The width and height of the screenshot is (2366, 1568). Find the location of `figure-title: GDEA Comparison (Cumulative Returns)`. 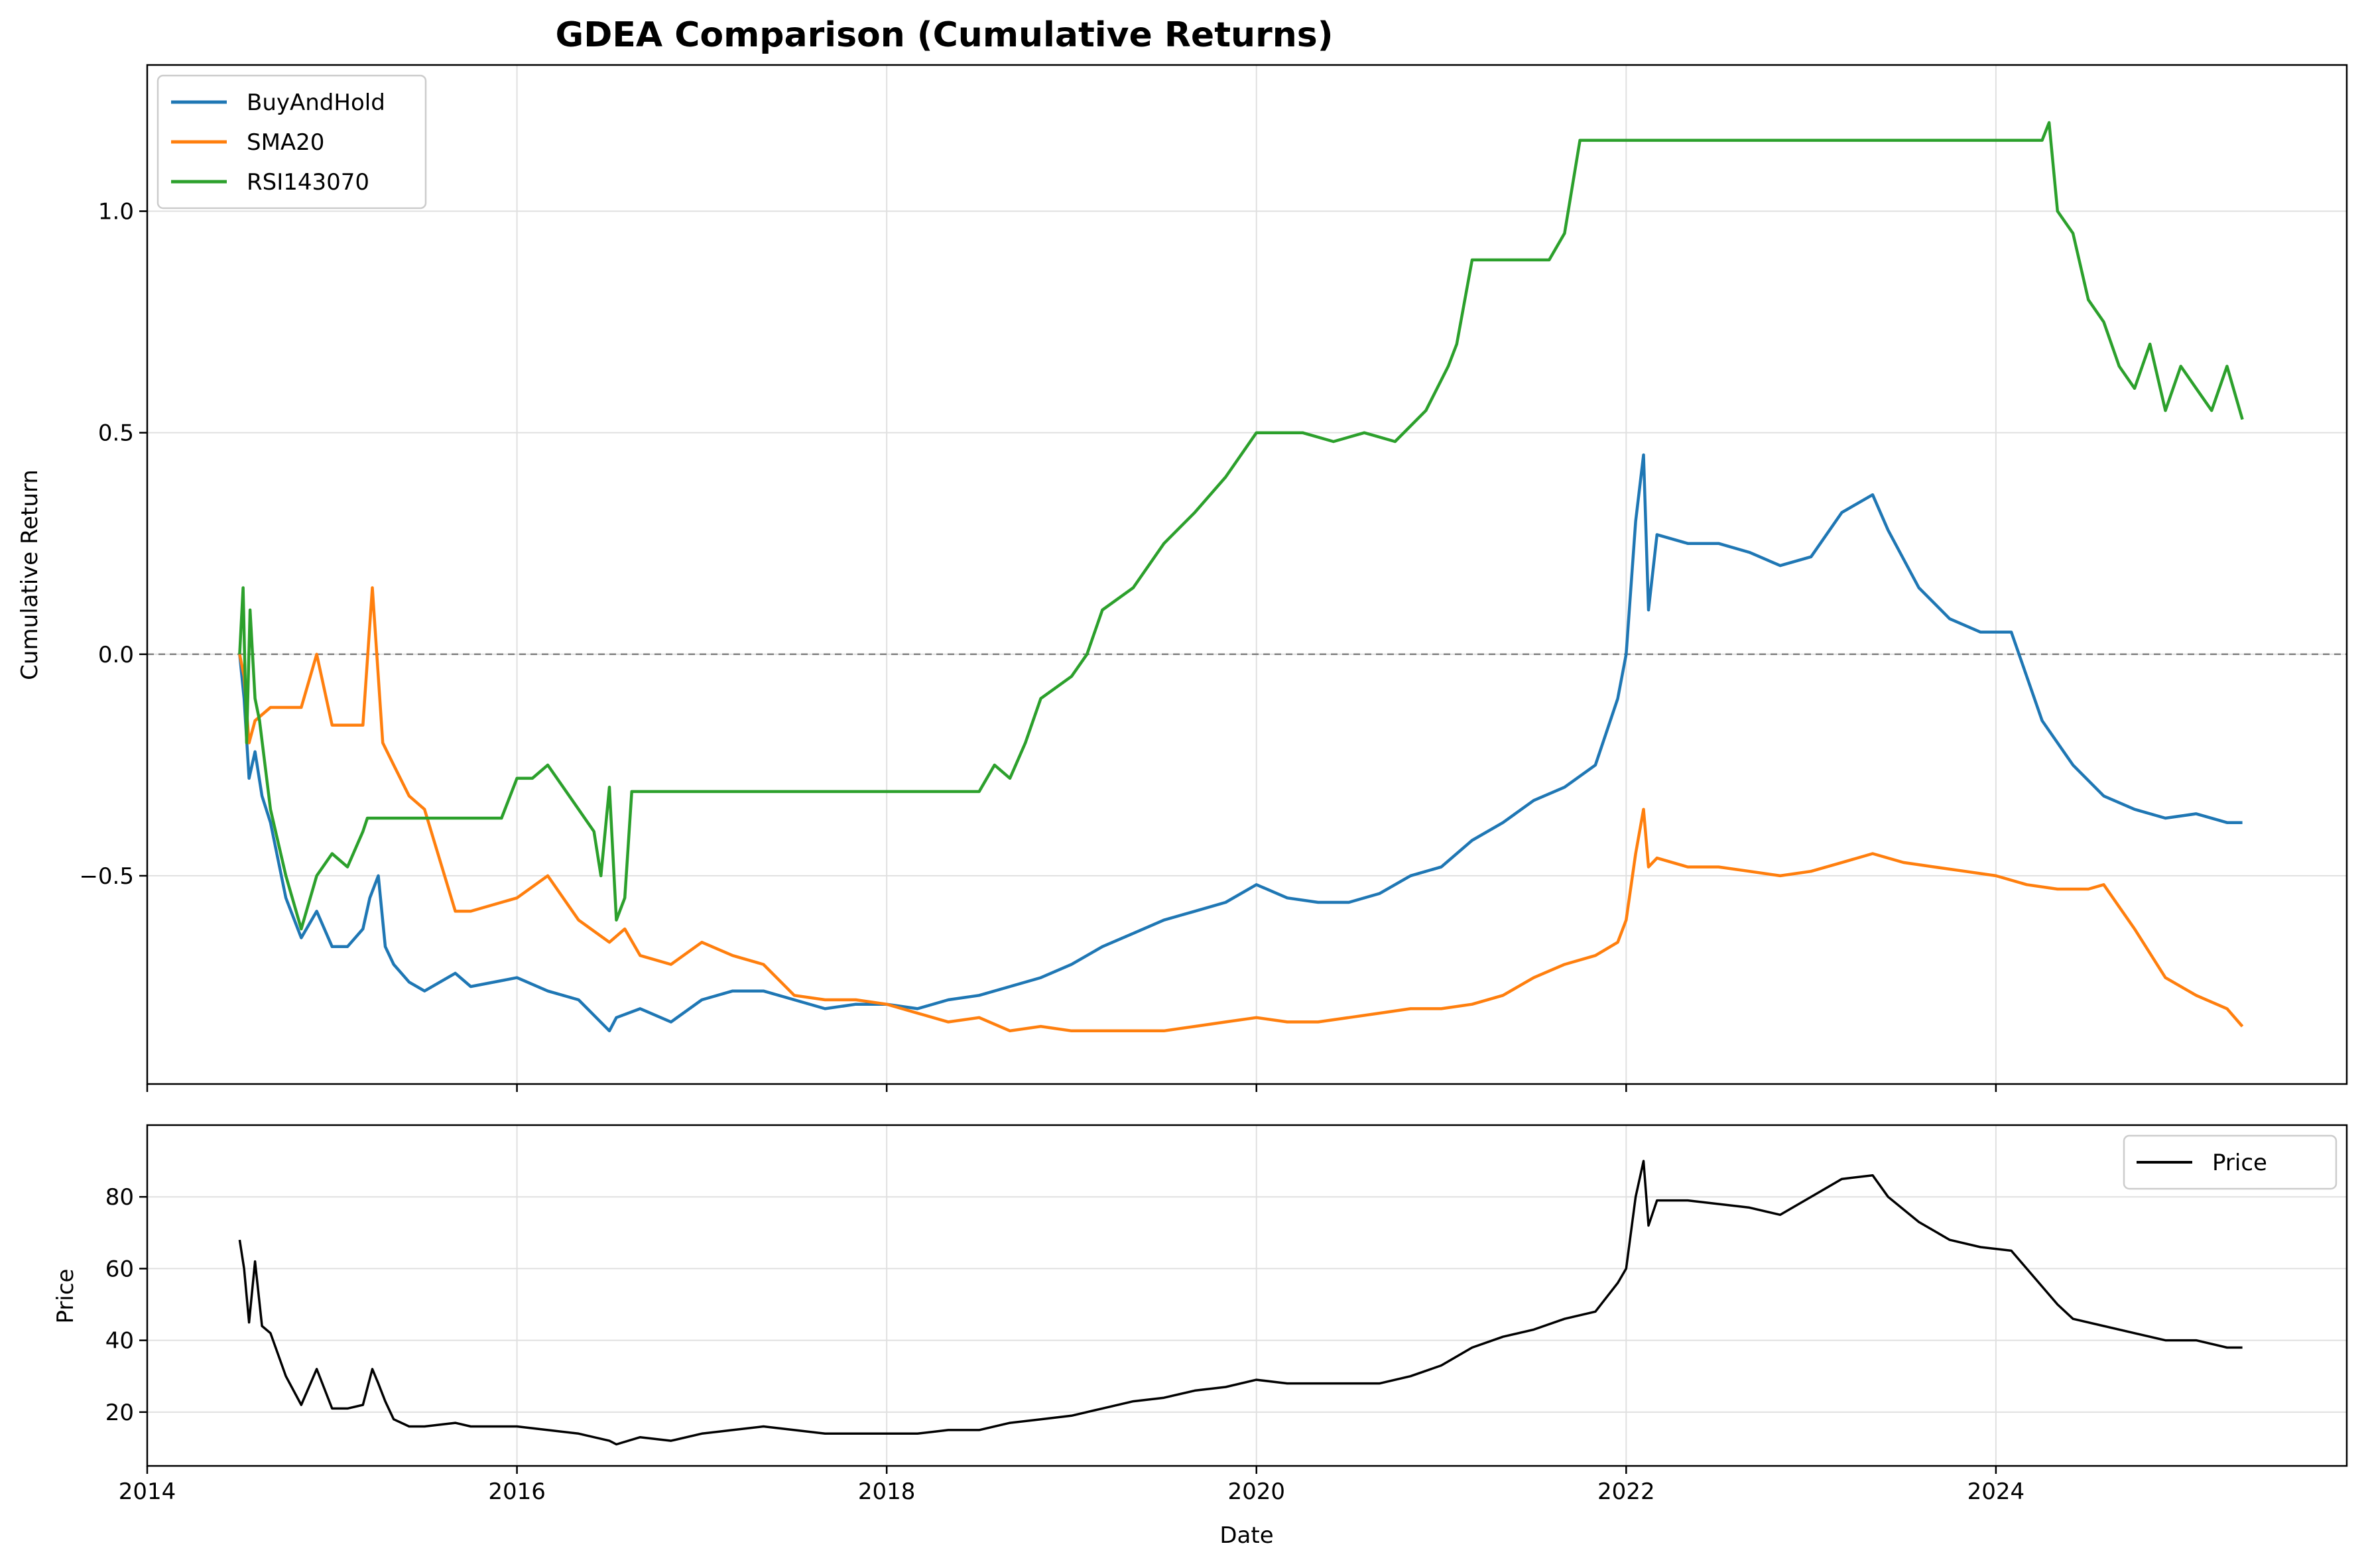

figure-title: GDEA Comparison (Cumulative Returns) is located at coordinates (945, 35).